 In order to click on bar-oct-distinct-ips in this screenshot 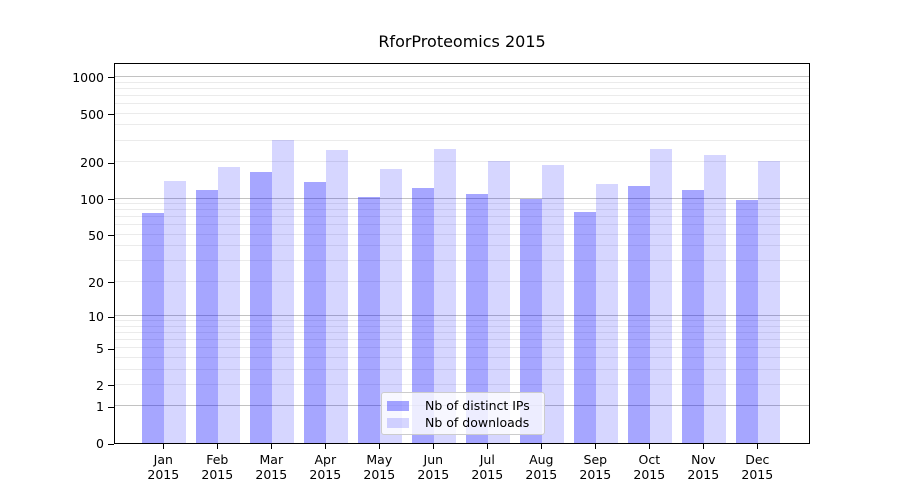, I will do `click(639, 314)`.